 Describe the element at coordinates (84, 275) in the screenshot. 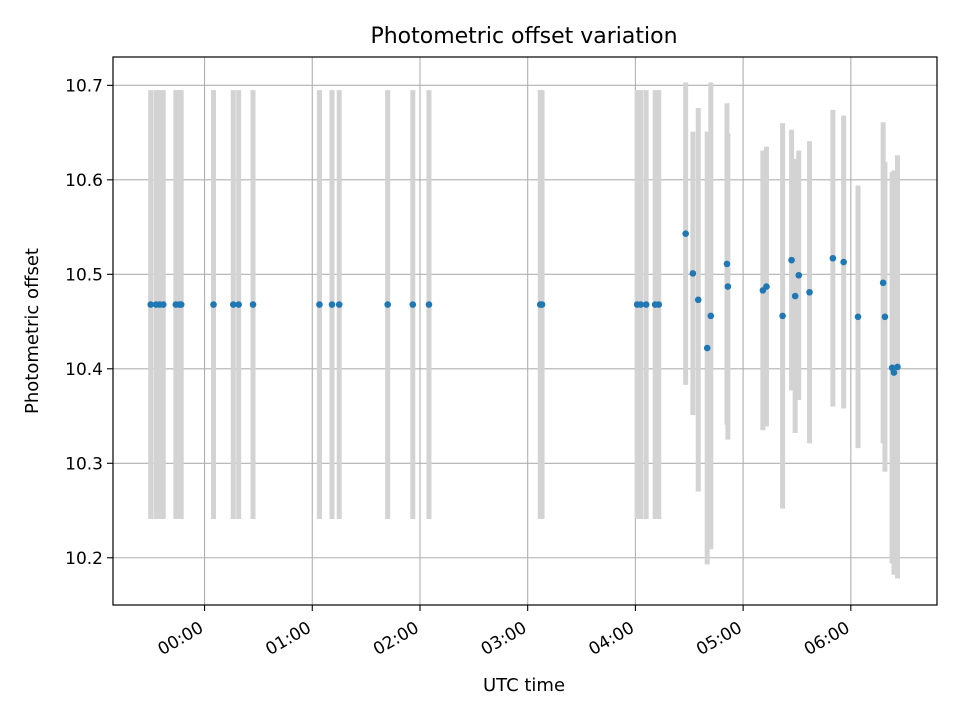

I see `y-tick-label: 10.5` at that location.